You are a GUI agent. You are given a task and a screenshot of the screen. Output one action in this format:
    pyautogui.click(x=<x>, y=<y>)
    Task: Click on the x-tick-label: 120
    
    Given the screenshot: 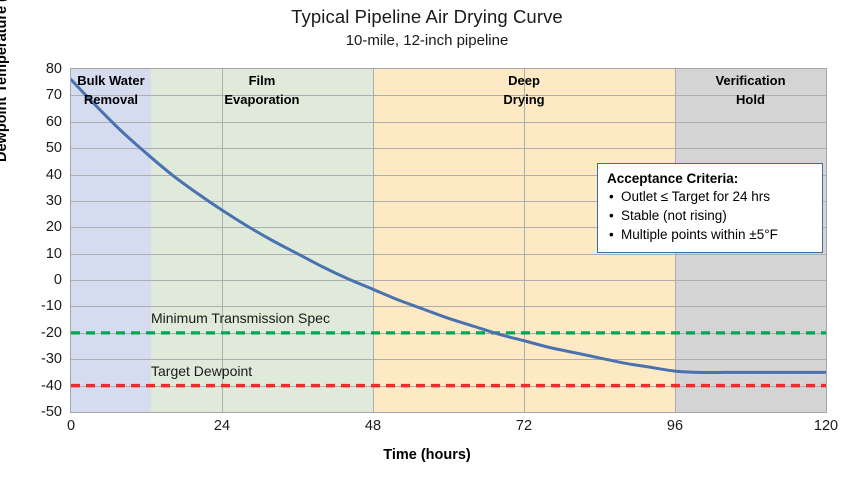 What is the action you would take?
    pyautogui.click(x=826, y=426)
    